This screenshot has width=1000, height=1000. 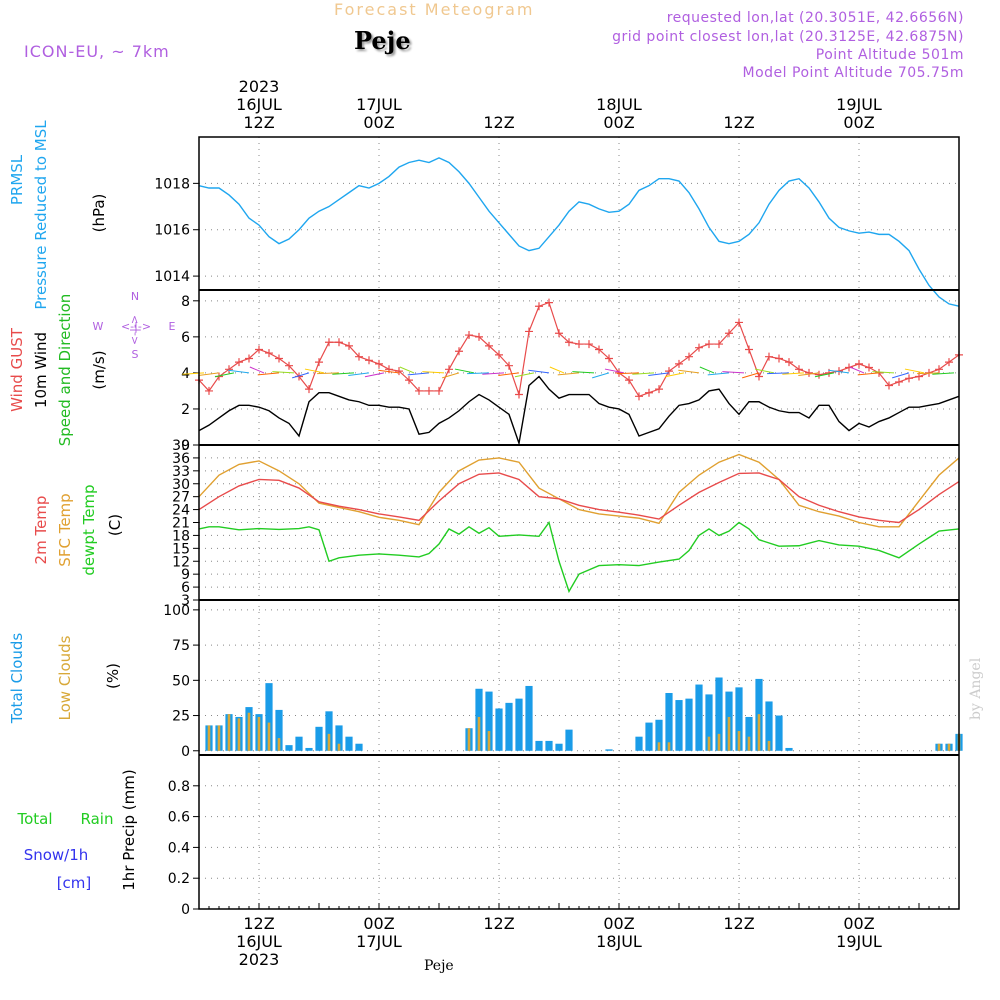 I want to click on wind-gust-line, so click(x=579, y=349).